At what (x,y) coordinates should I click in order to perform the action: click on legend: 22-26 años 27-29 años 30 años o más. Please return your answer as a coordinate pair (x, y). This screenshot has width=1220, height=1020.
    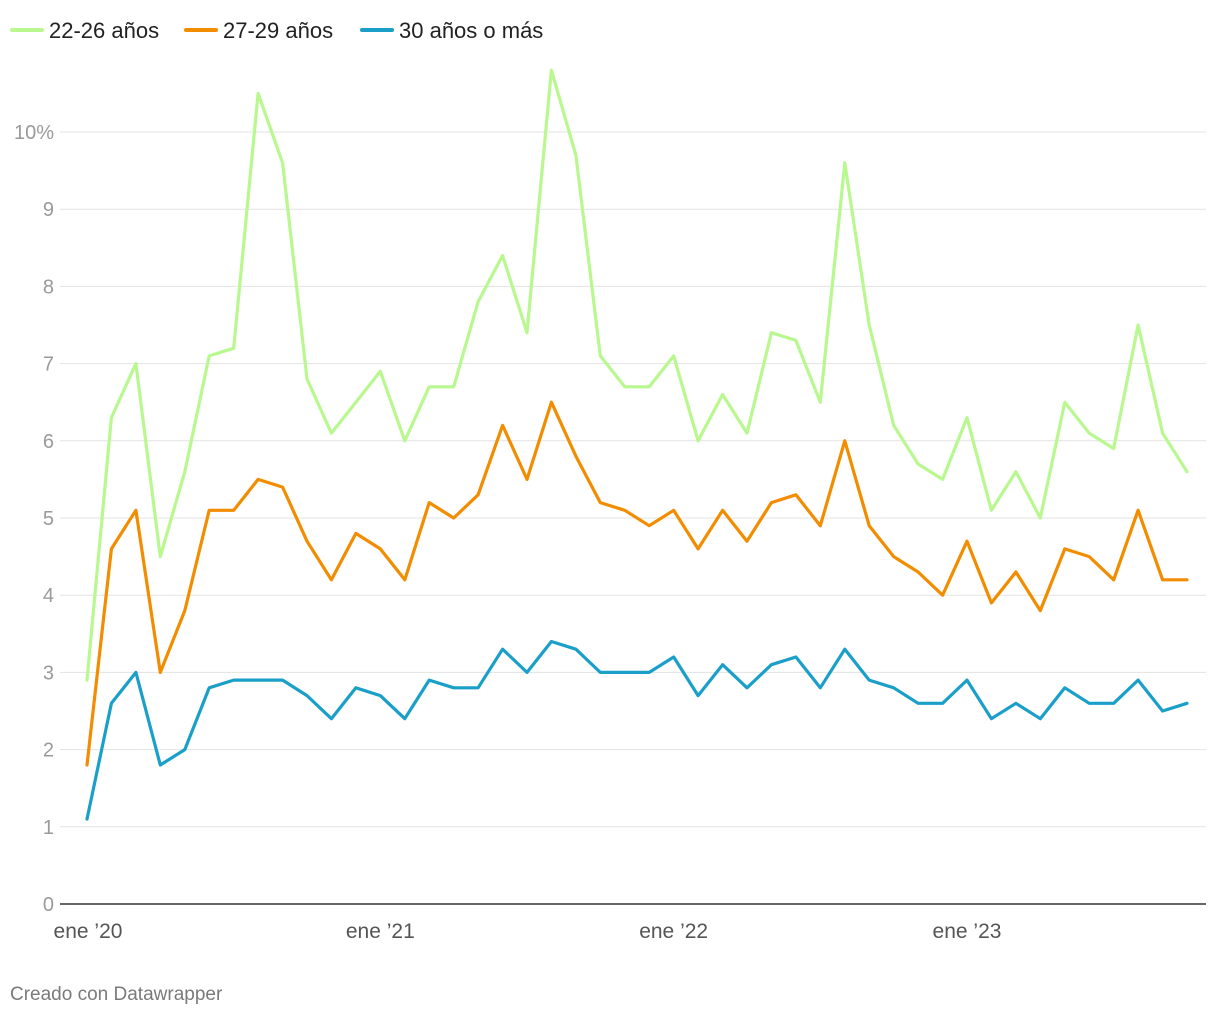
    Looking at the image, I should click on (276, 30).